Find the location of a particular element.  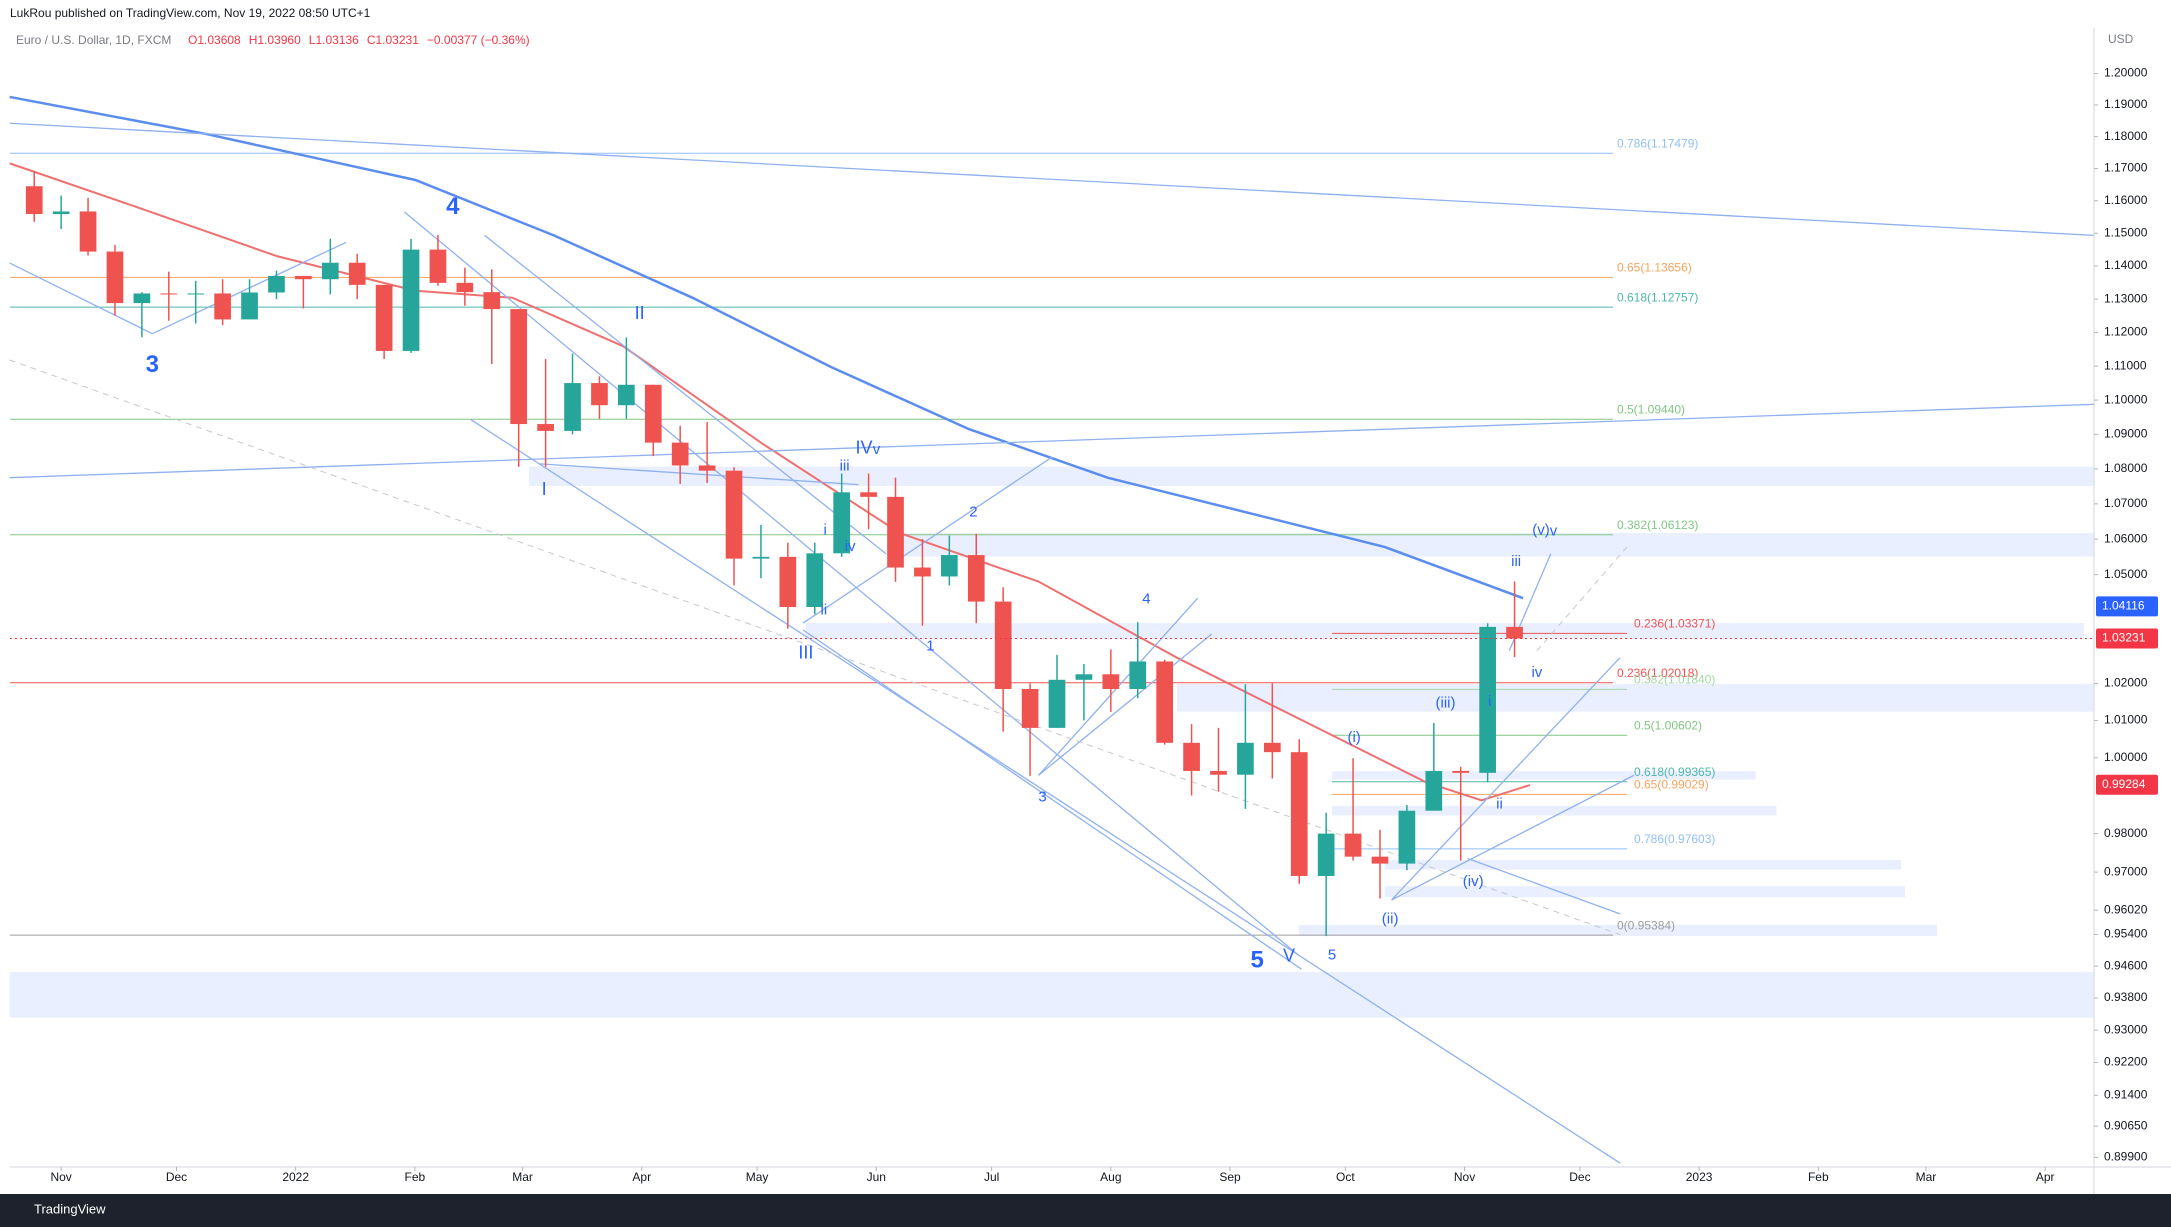

y-tick-label: 1.00000 is located at coordinates (2126, 757).